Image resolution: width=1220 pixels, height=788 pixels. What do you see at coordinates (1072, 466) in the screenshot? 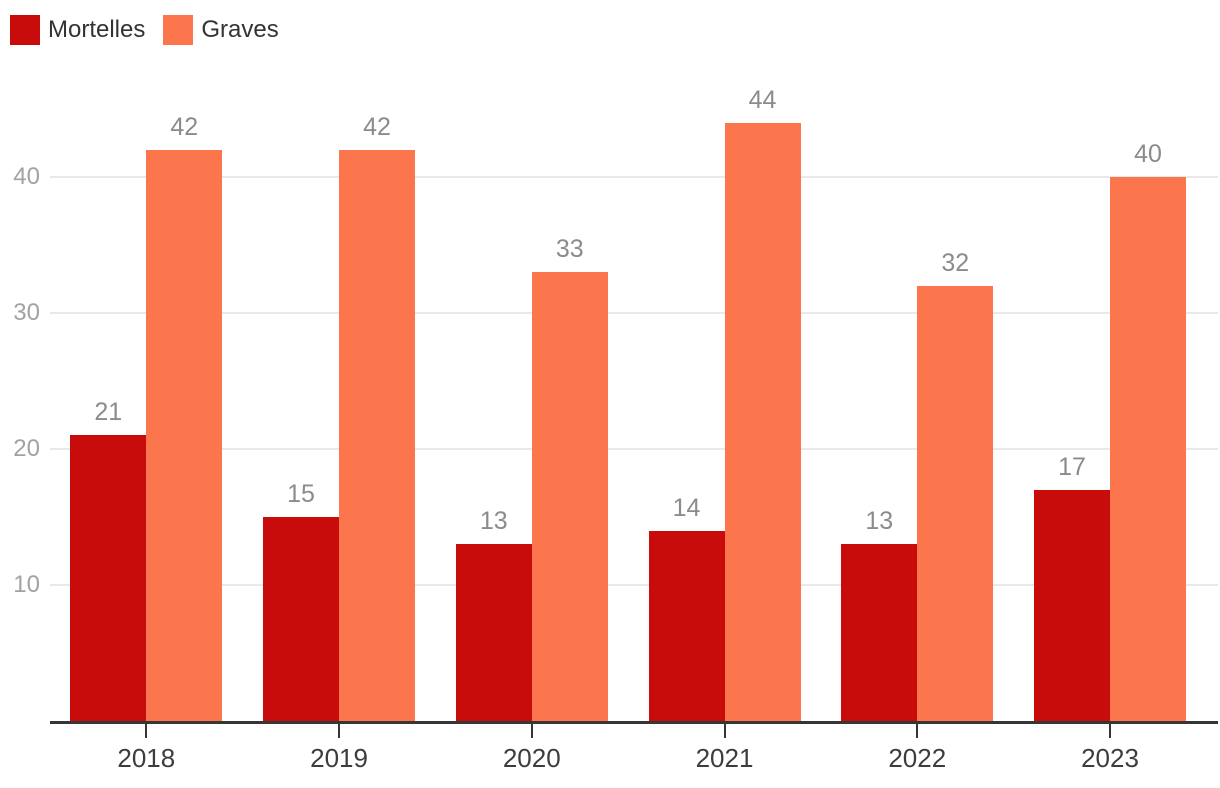
I see `value-label-mortelles-2023: 17` at bounding box center [1072, 466].